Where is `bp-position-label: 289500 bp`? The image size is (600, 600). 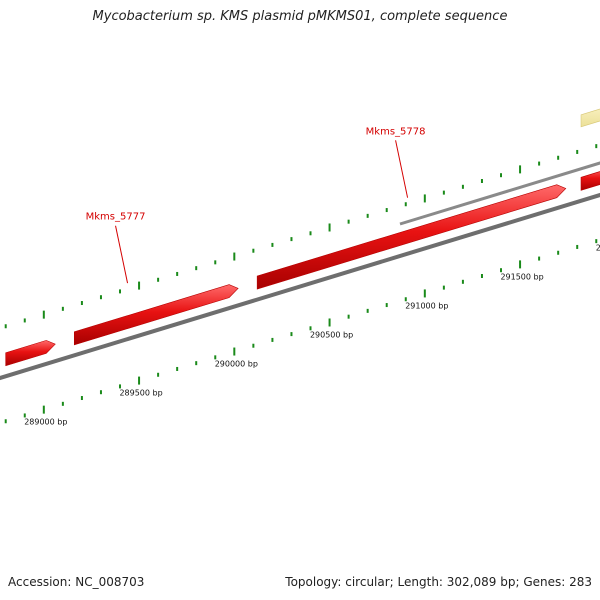
bp-position-label: 289500 bp is located at coordinates (140, 393).